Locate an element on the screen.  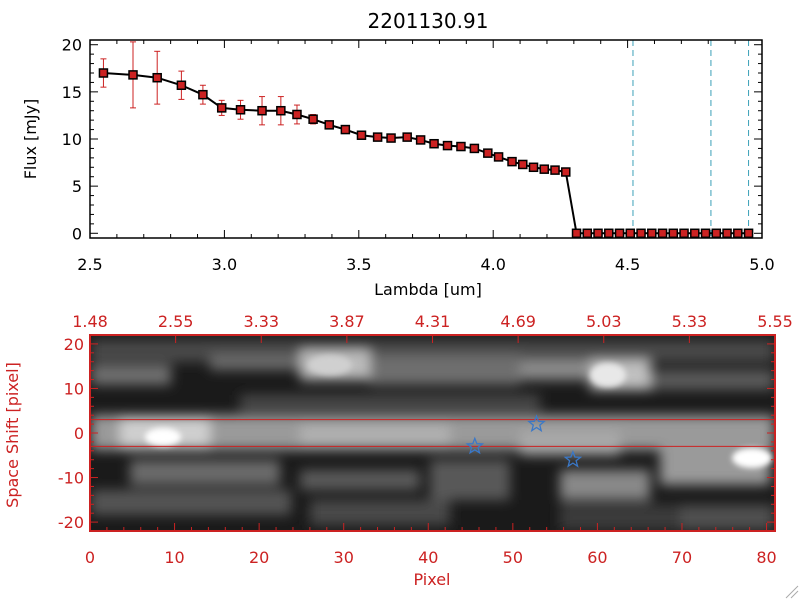
x-tick-label: 3.5 is located at coordinates (358, 264).